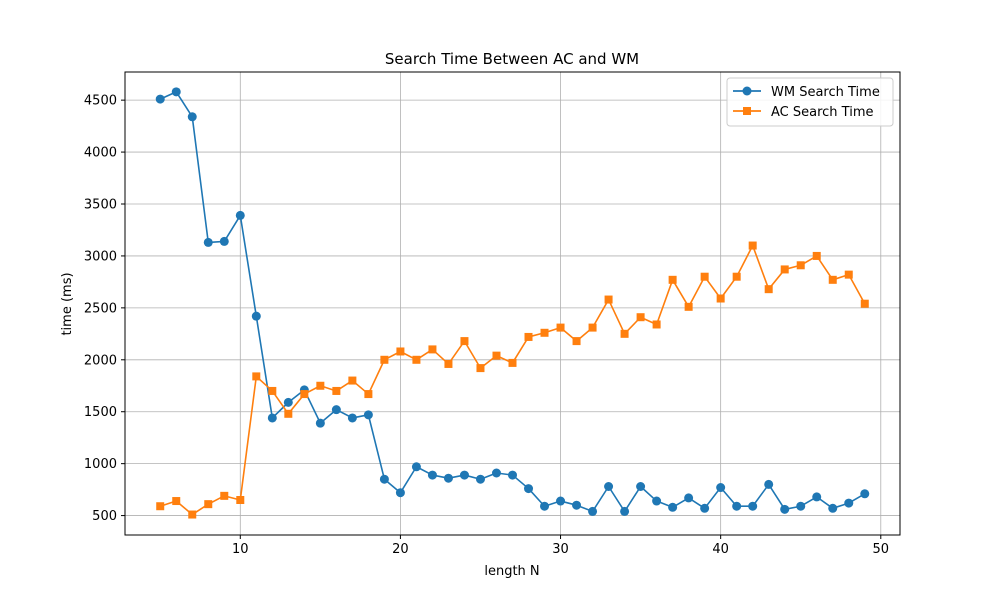 The height and width of the screenshot is (600, 1000). I want to click on y-tick-label: 4000, so click(100, 153).